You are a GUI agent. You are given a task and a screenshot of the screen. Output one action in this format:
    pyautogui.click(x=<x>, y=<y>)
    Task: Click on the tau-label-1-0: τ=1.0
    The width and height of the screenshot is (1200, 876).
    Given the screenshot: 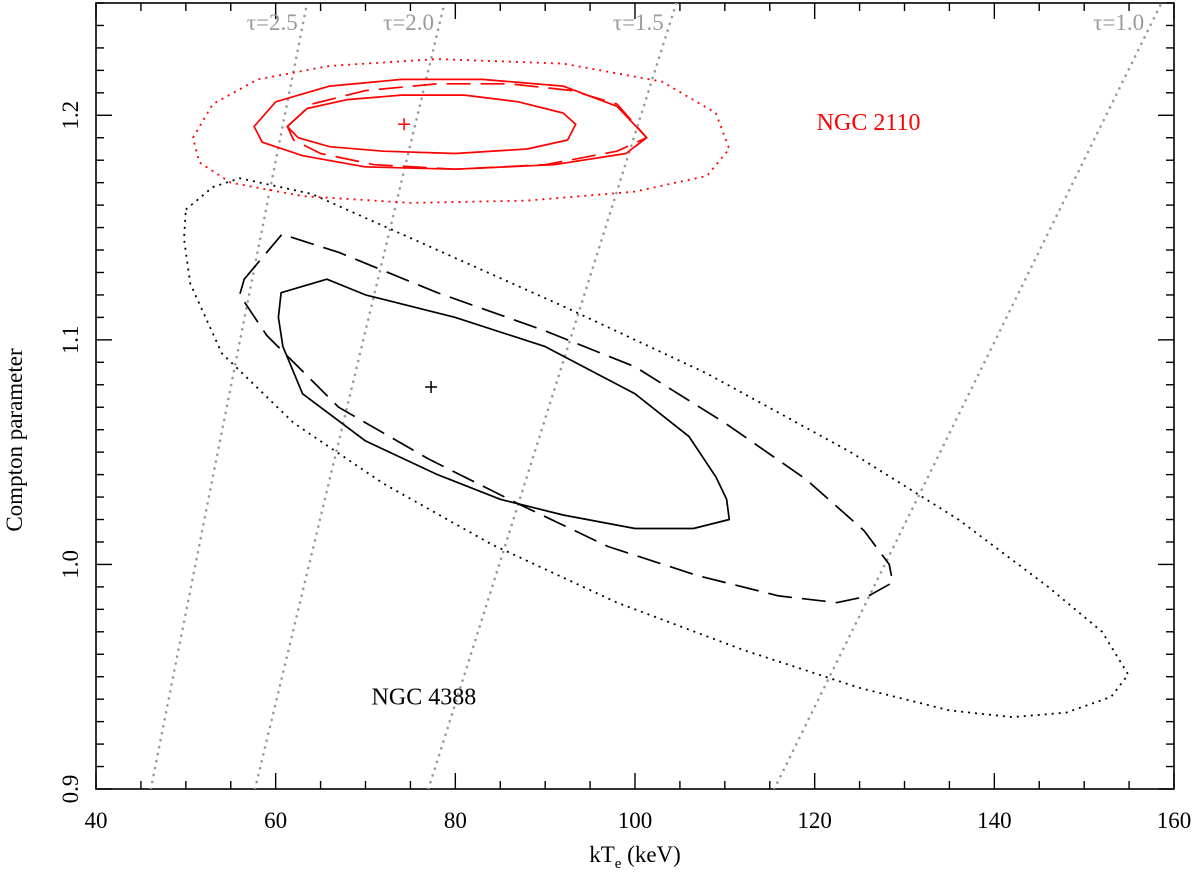 What is the action you would take?
    pyautogui.click(x=1118, y=22)
    